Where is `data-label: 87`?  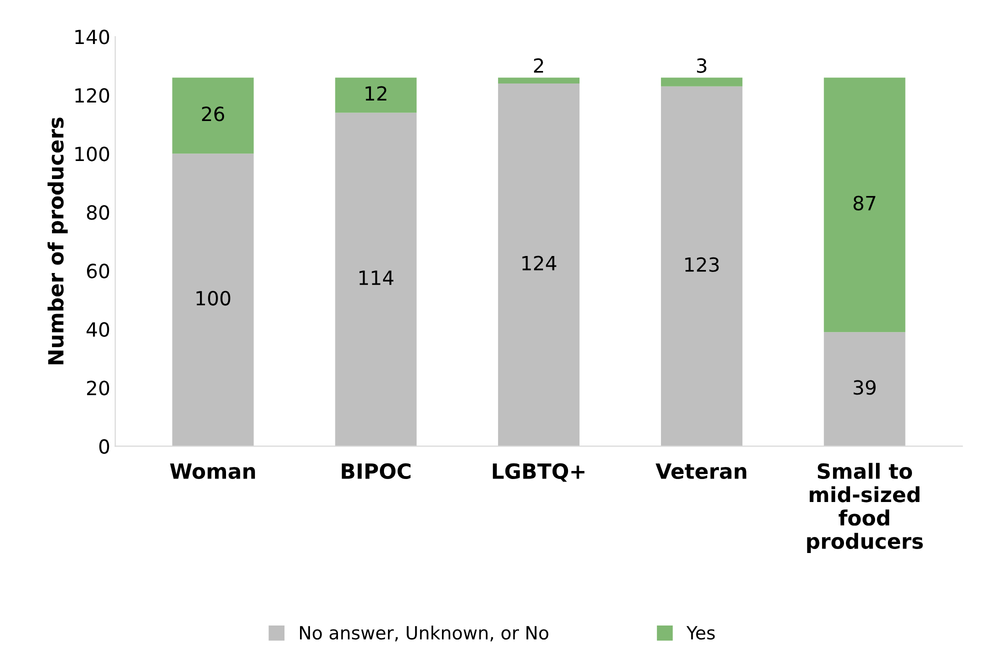 data-label: 87 is located at coordinates (865, 203).